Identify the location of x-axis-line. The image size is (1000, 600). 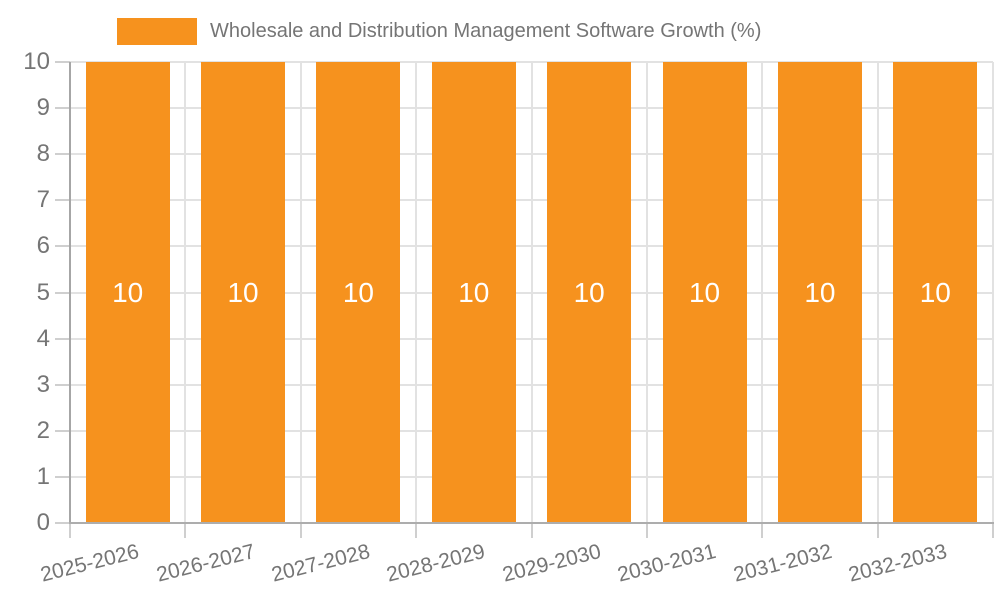
(531, 523).